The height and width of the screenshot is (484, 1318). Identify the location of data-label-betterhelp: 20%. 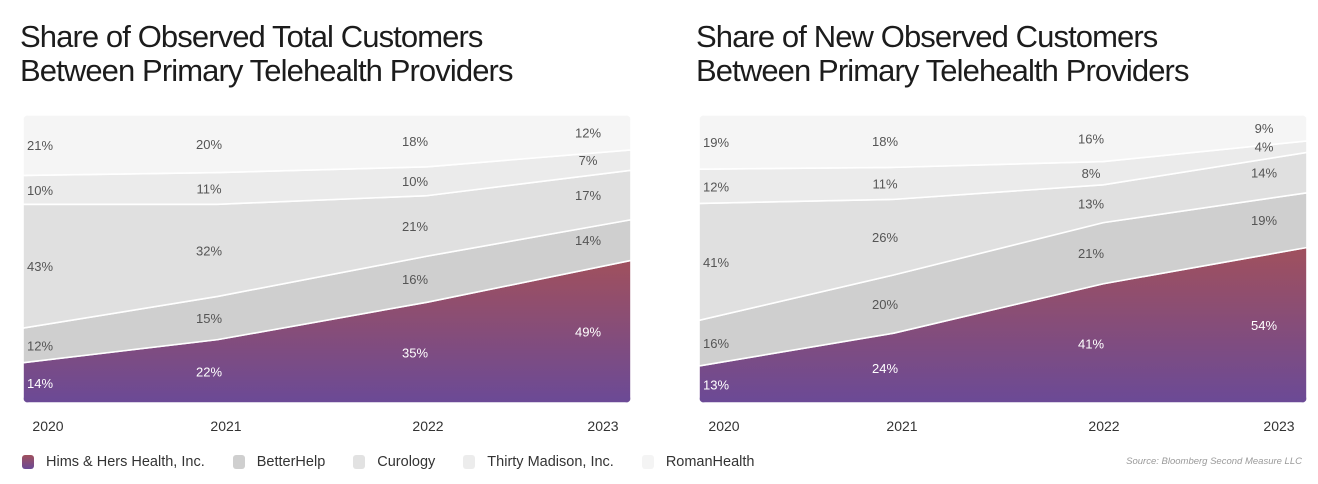
(885, 304).